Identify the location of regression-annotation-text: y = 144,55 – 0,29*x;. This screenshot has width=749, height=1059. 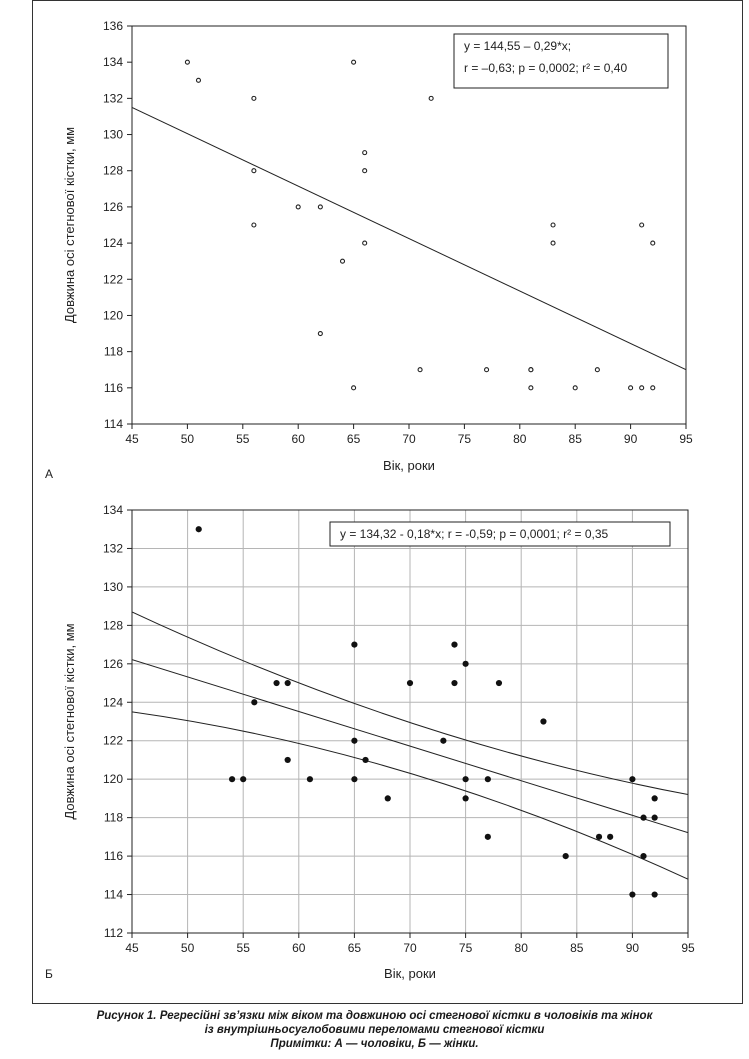
(517, 46).